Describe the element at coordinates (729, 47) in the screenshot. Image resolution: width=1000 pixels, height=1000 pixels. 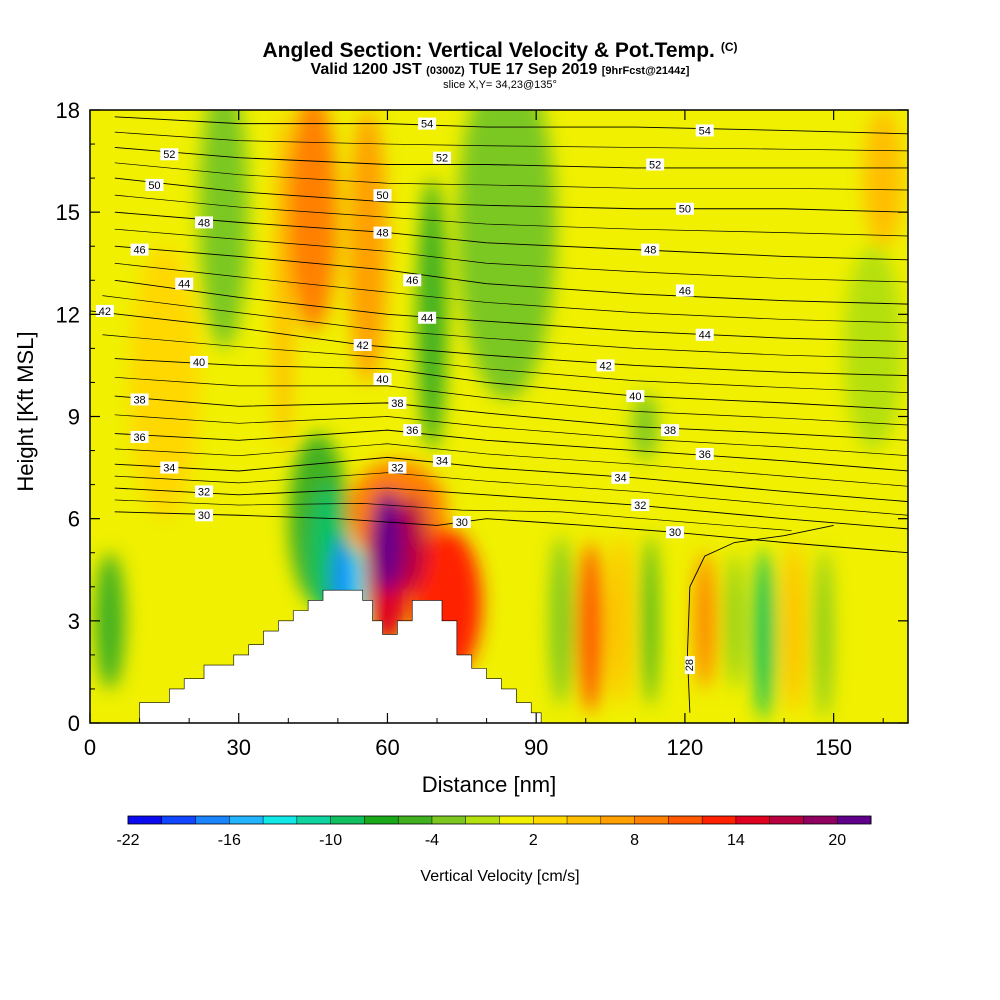
I see `title-units: (C)` at that location.